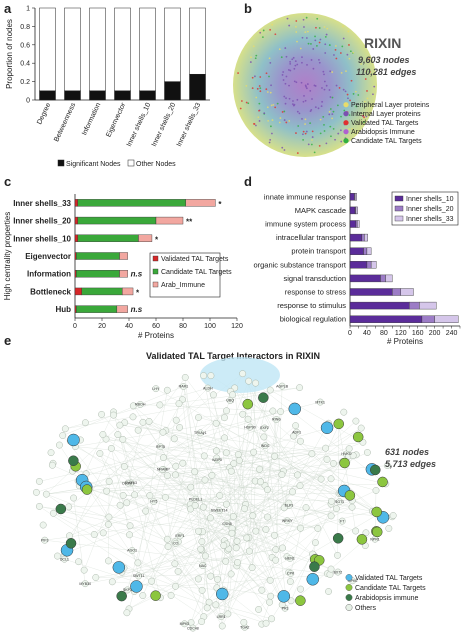 Image resolution: width=467 pixels, height=643 pixels. Describe the element at coordinates (319, 251) in the screenshot. I see `d-category-label: protein transport` at that location.